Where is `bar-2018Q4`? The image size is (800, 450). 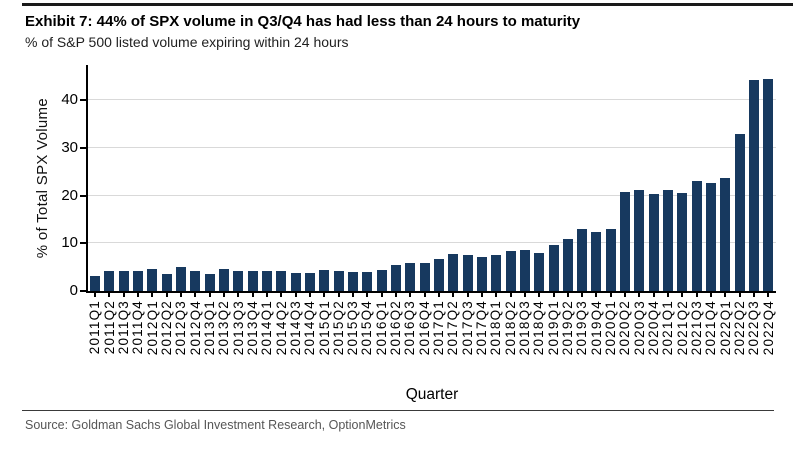 bar-2018Q4 is located at coordinates (539, 271).